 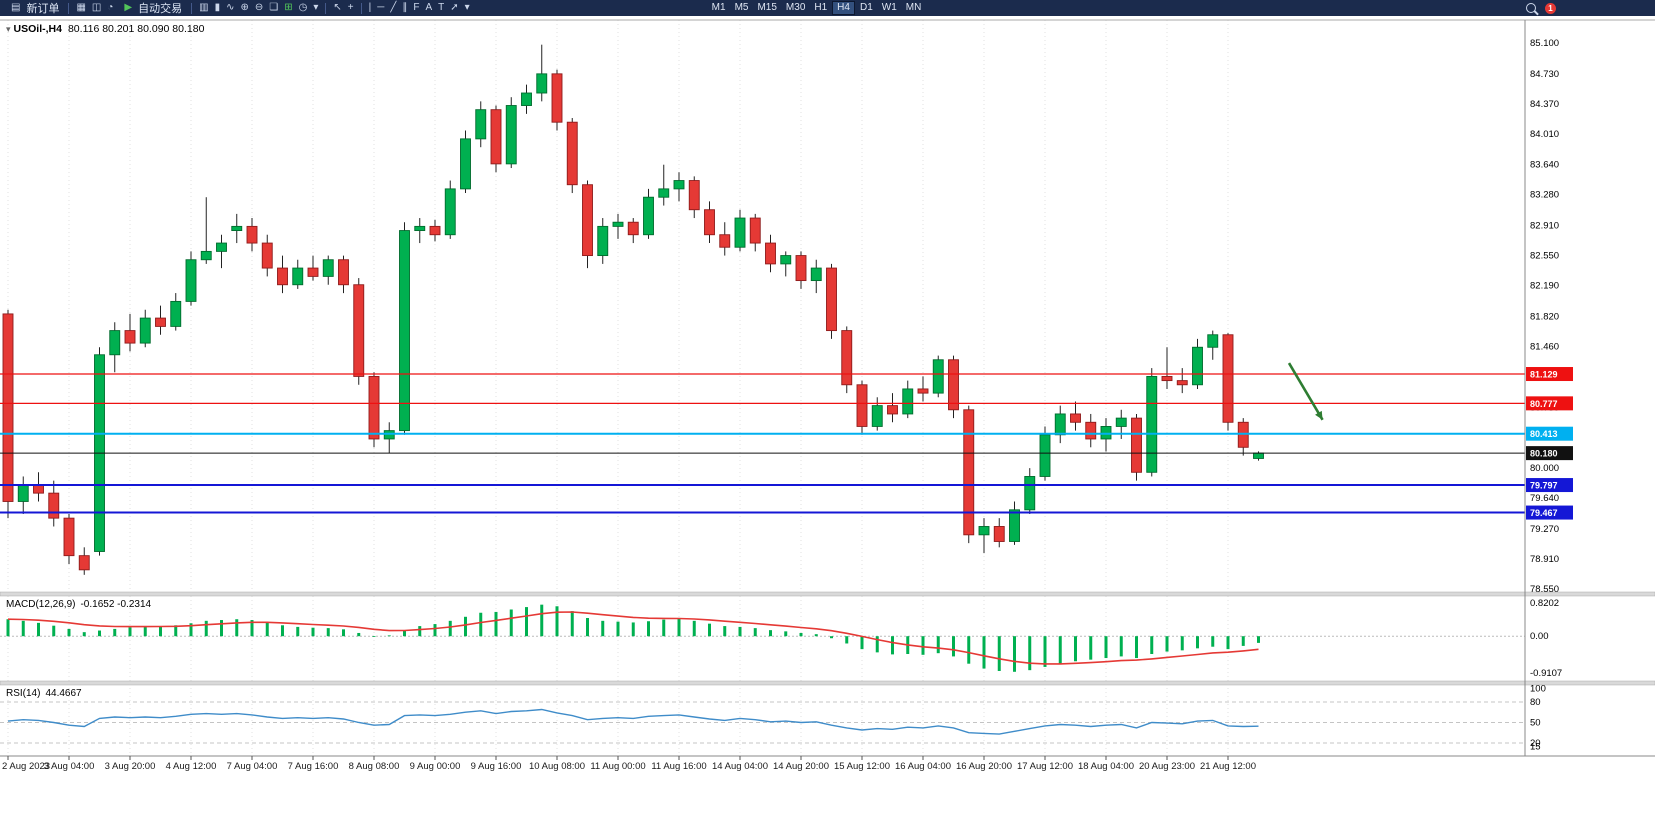 What do you see at coordinates (33, 8) in the screenshot?
I see `new-order-button: ▤ 新订单` at bounding box center [33, 8].